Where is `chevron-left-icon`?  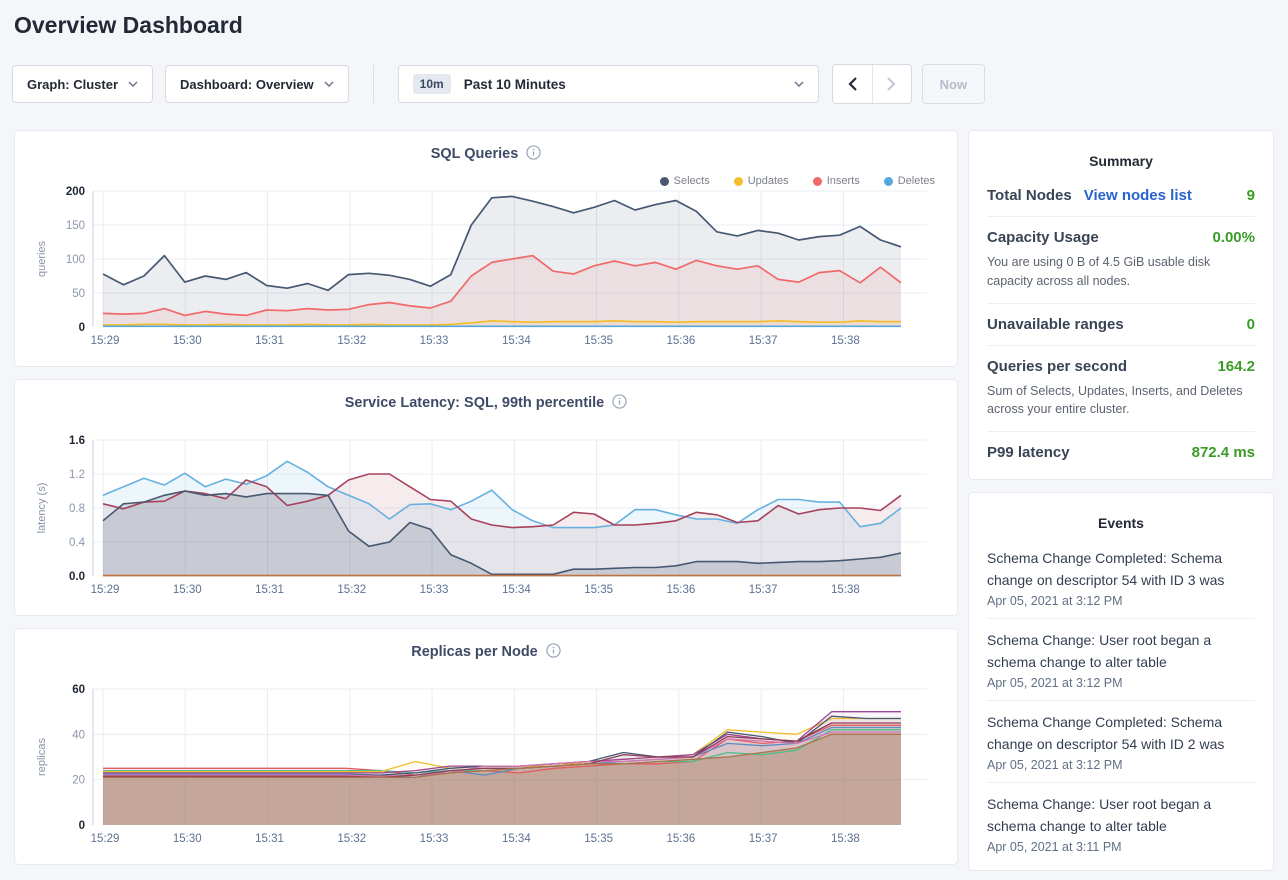
chevron-left-icon is located at coordinates (852, 84).